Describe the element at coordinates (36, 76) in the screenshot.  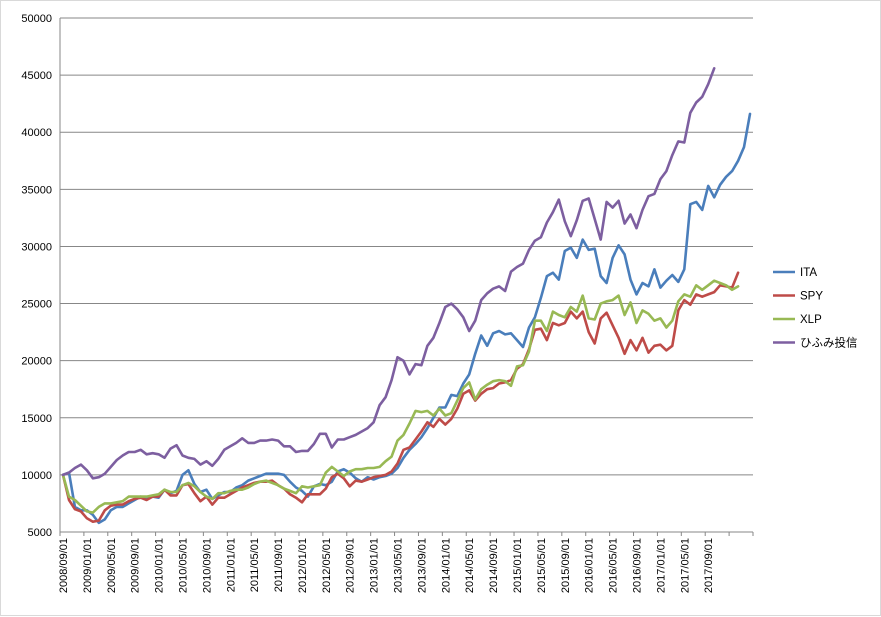
I see `y-tick-label: 45000` at that location.